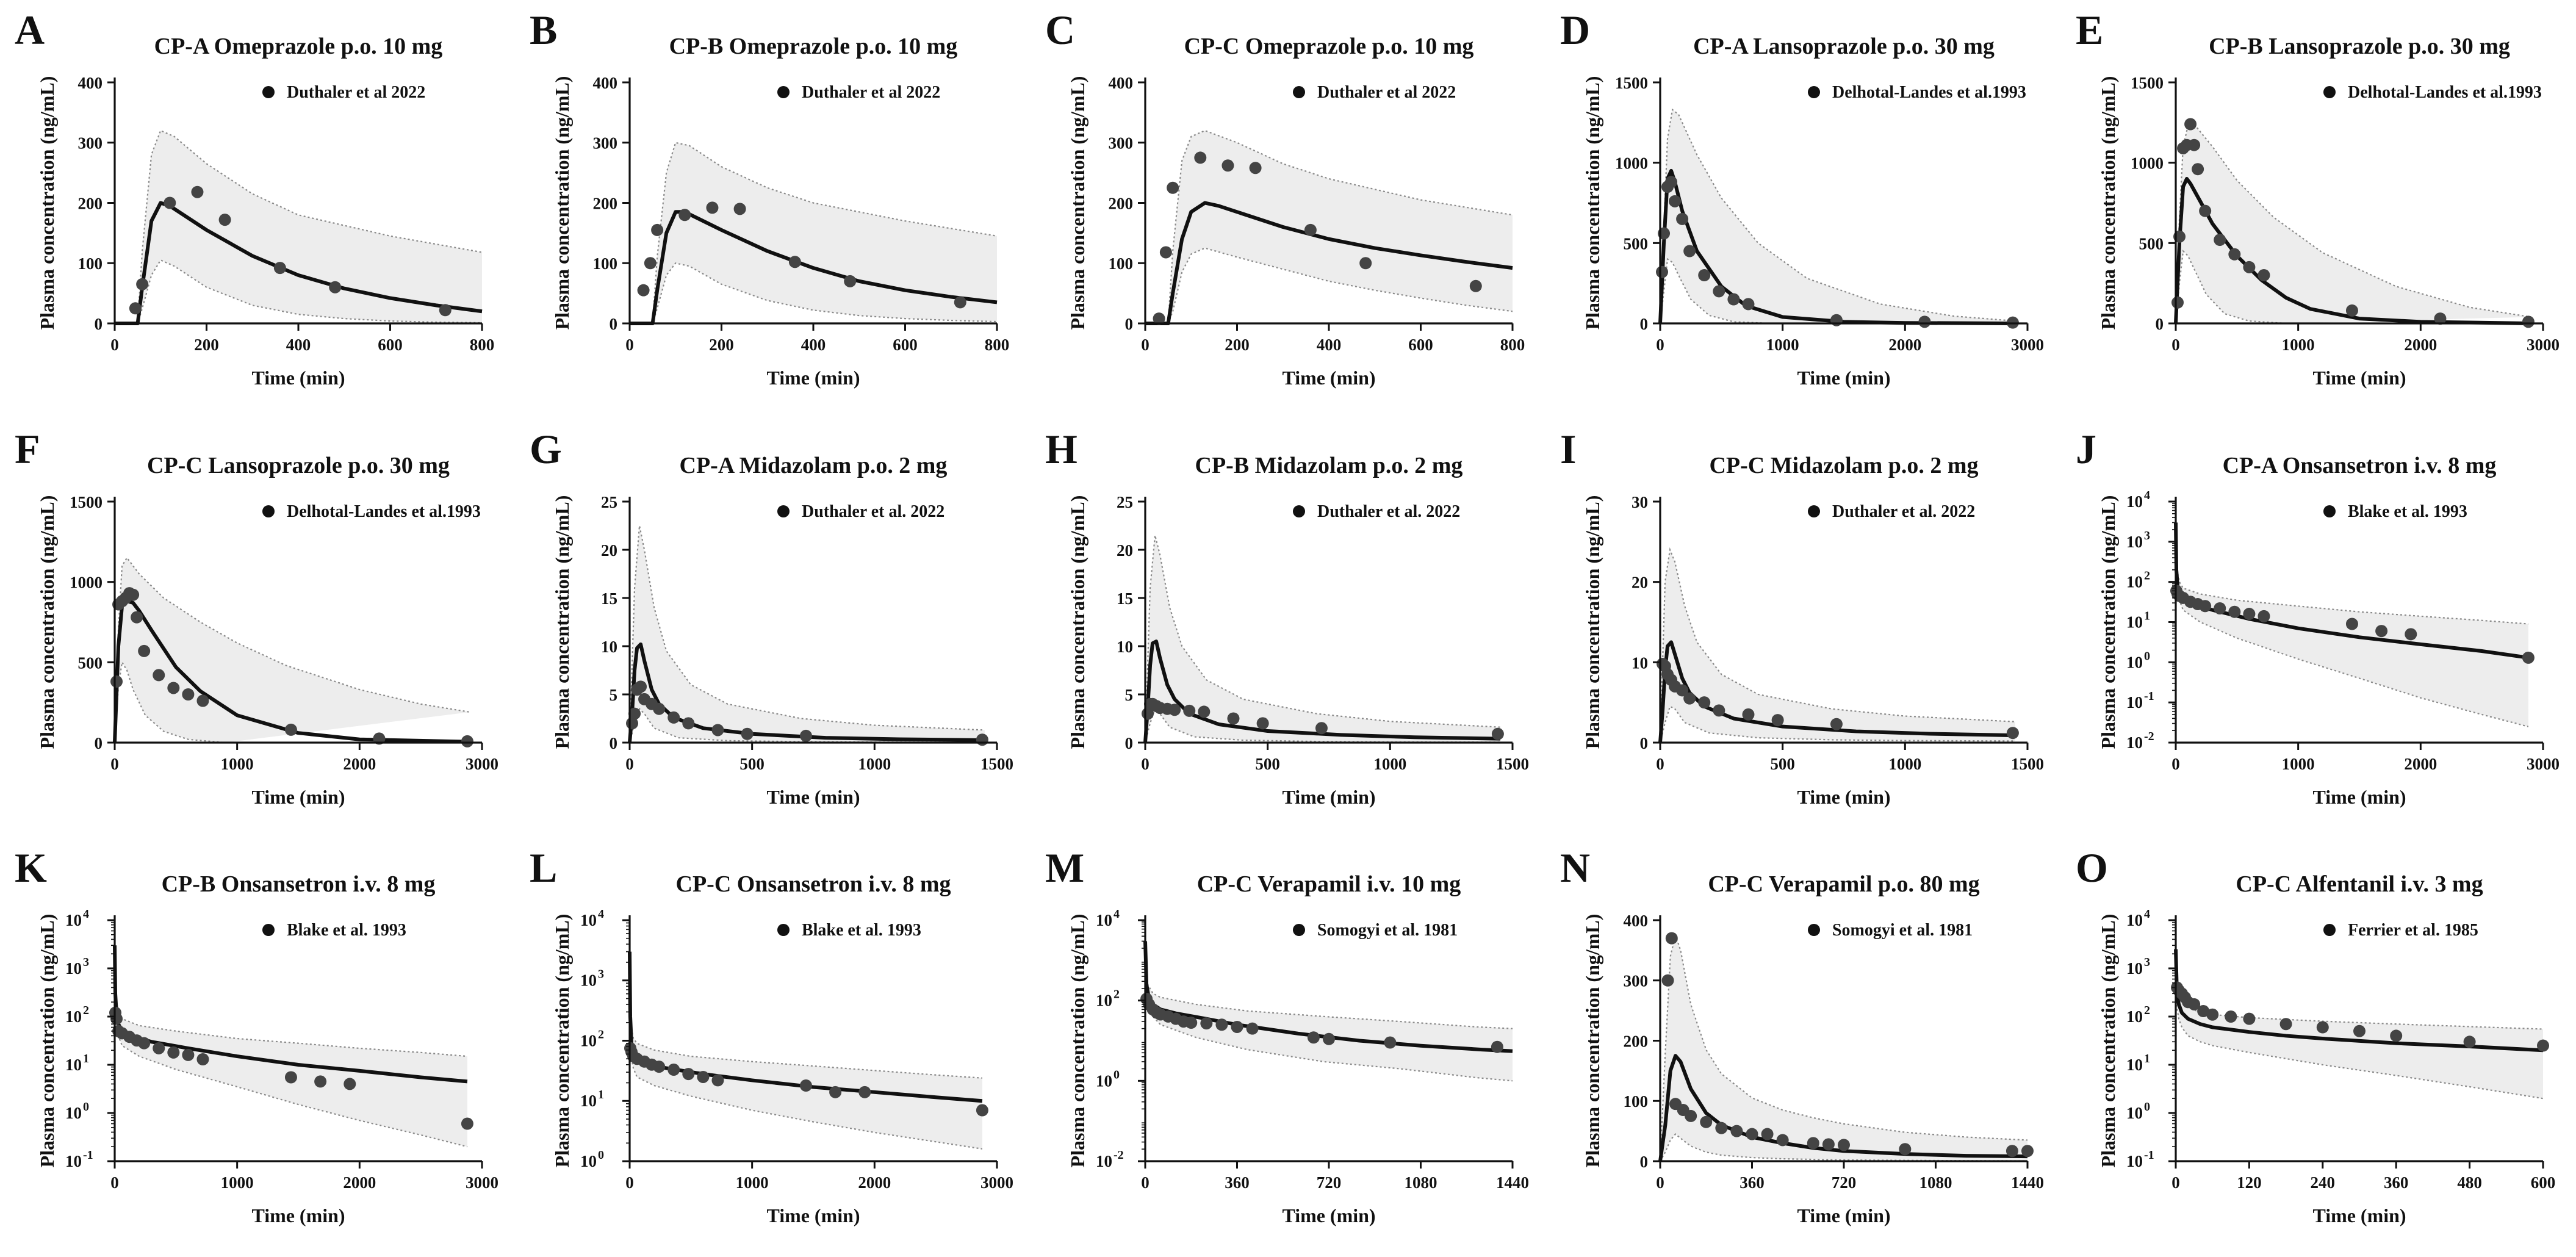 The width and height of the screenshot is (2576, 1257). What do you see at coordinates (2147, 163) in the screenshot?
I see `y-tick-label: 1000` at bounding box center [2147, 163].